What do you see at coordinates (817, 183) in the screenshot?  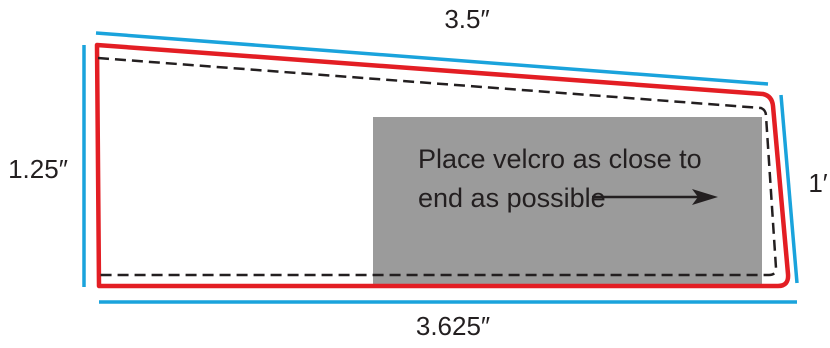 I see `right-dimension-label: 1′` at bounding box center [817, 183].